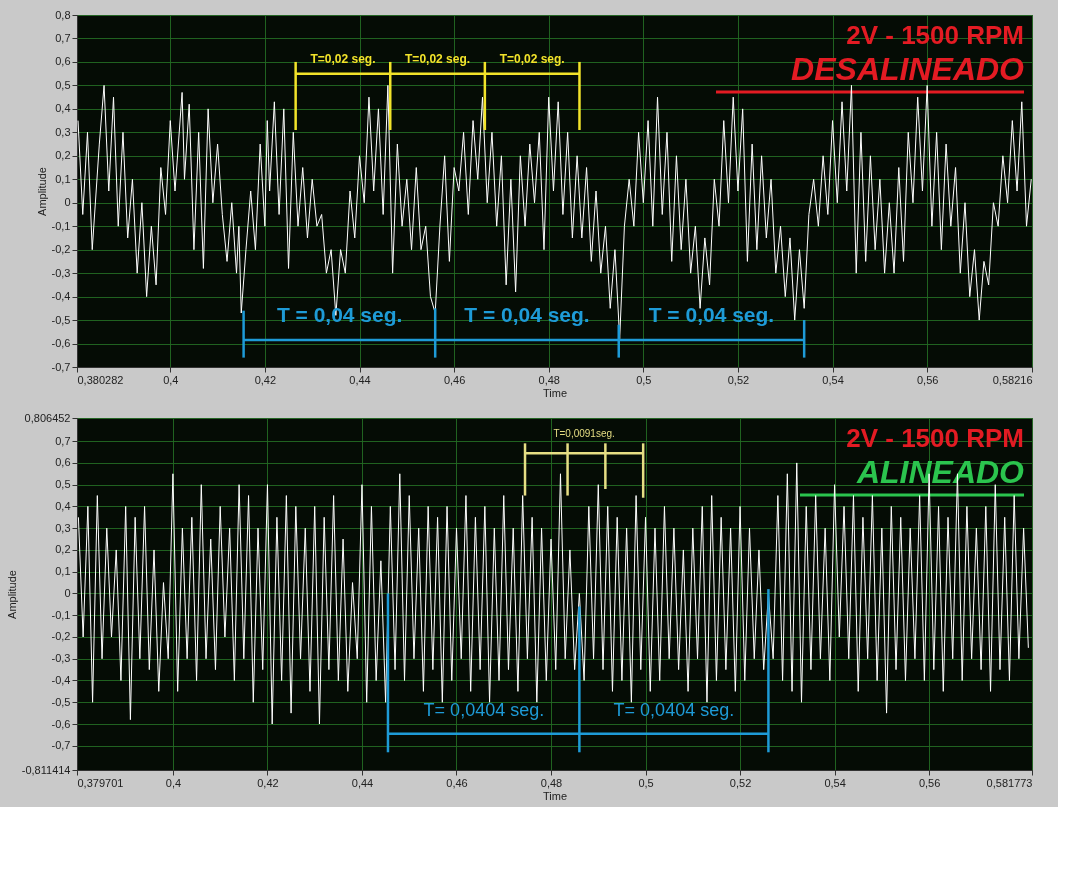  I want to click on x-tick-label: 0,380282, so click(100, 379).